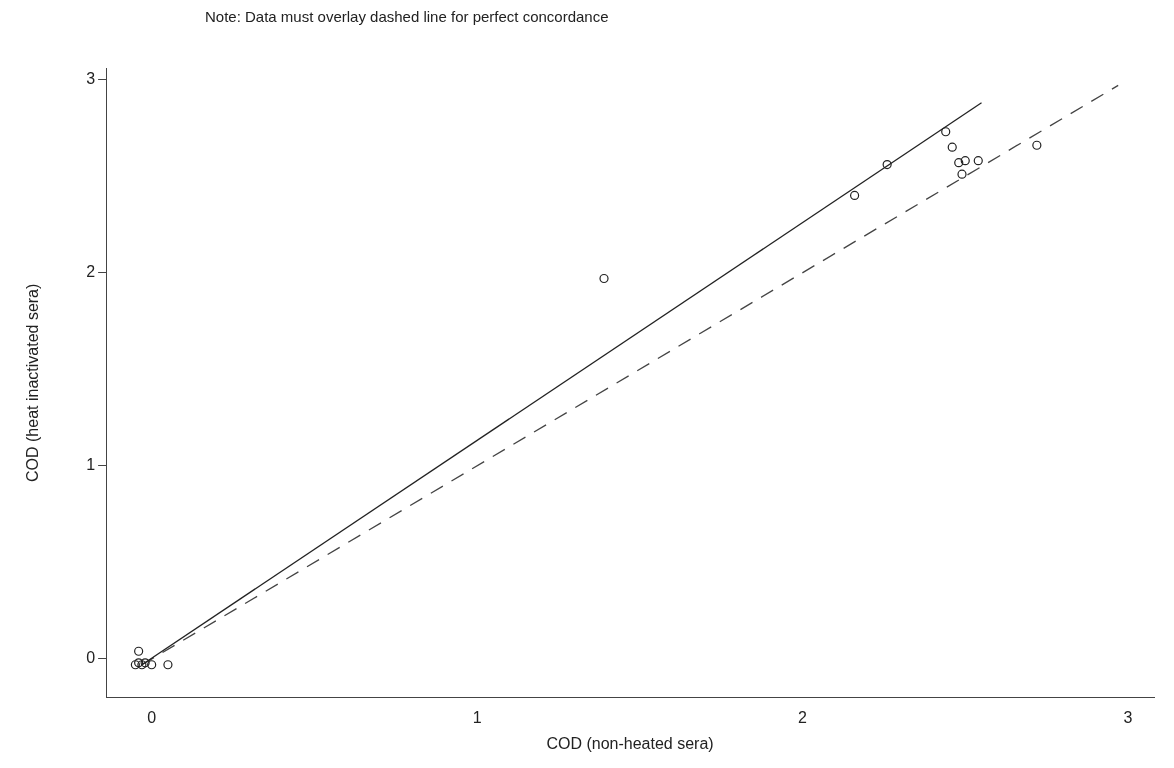 This screenshot has height=768, width=1174. What do you see at coordinates (630, 743) in the screenshot?
I see `x-axis-title: COD (non-heated sera)` at bounding box center [630, 743].